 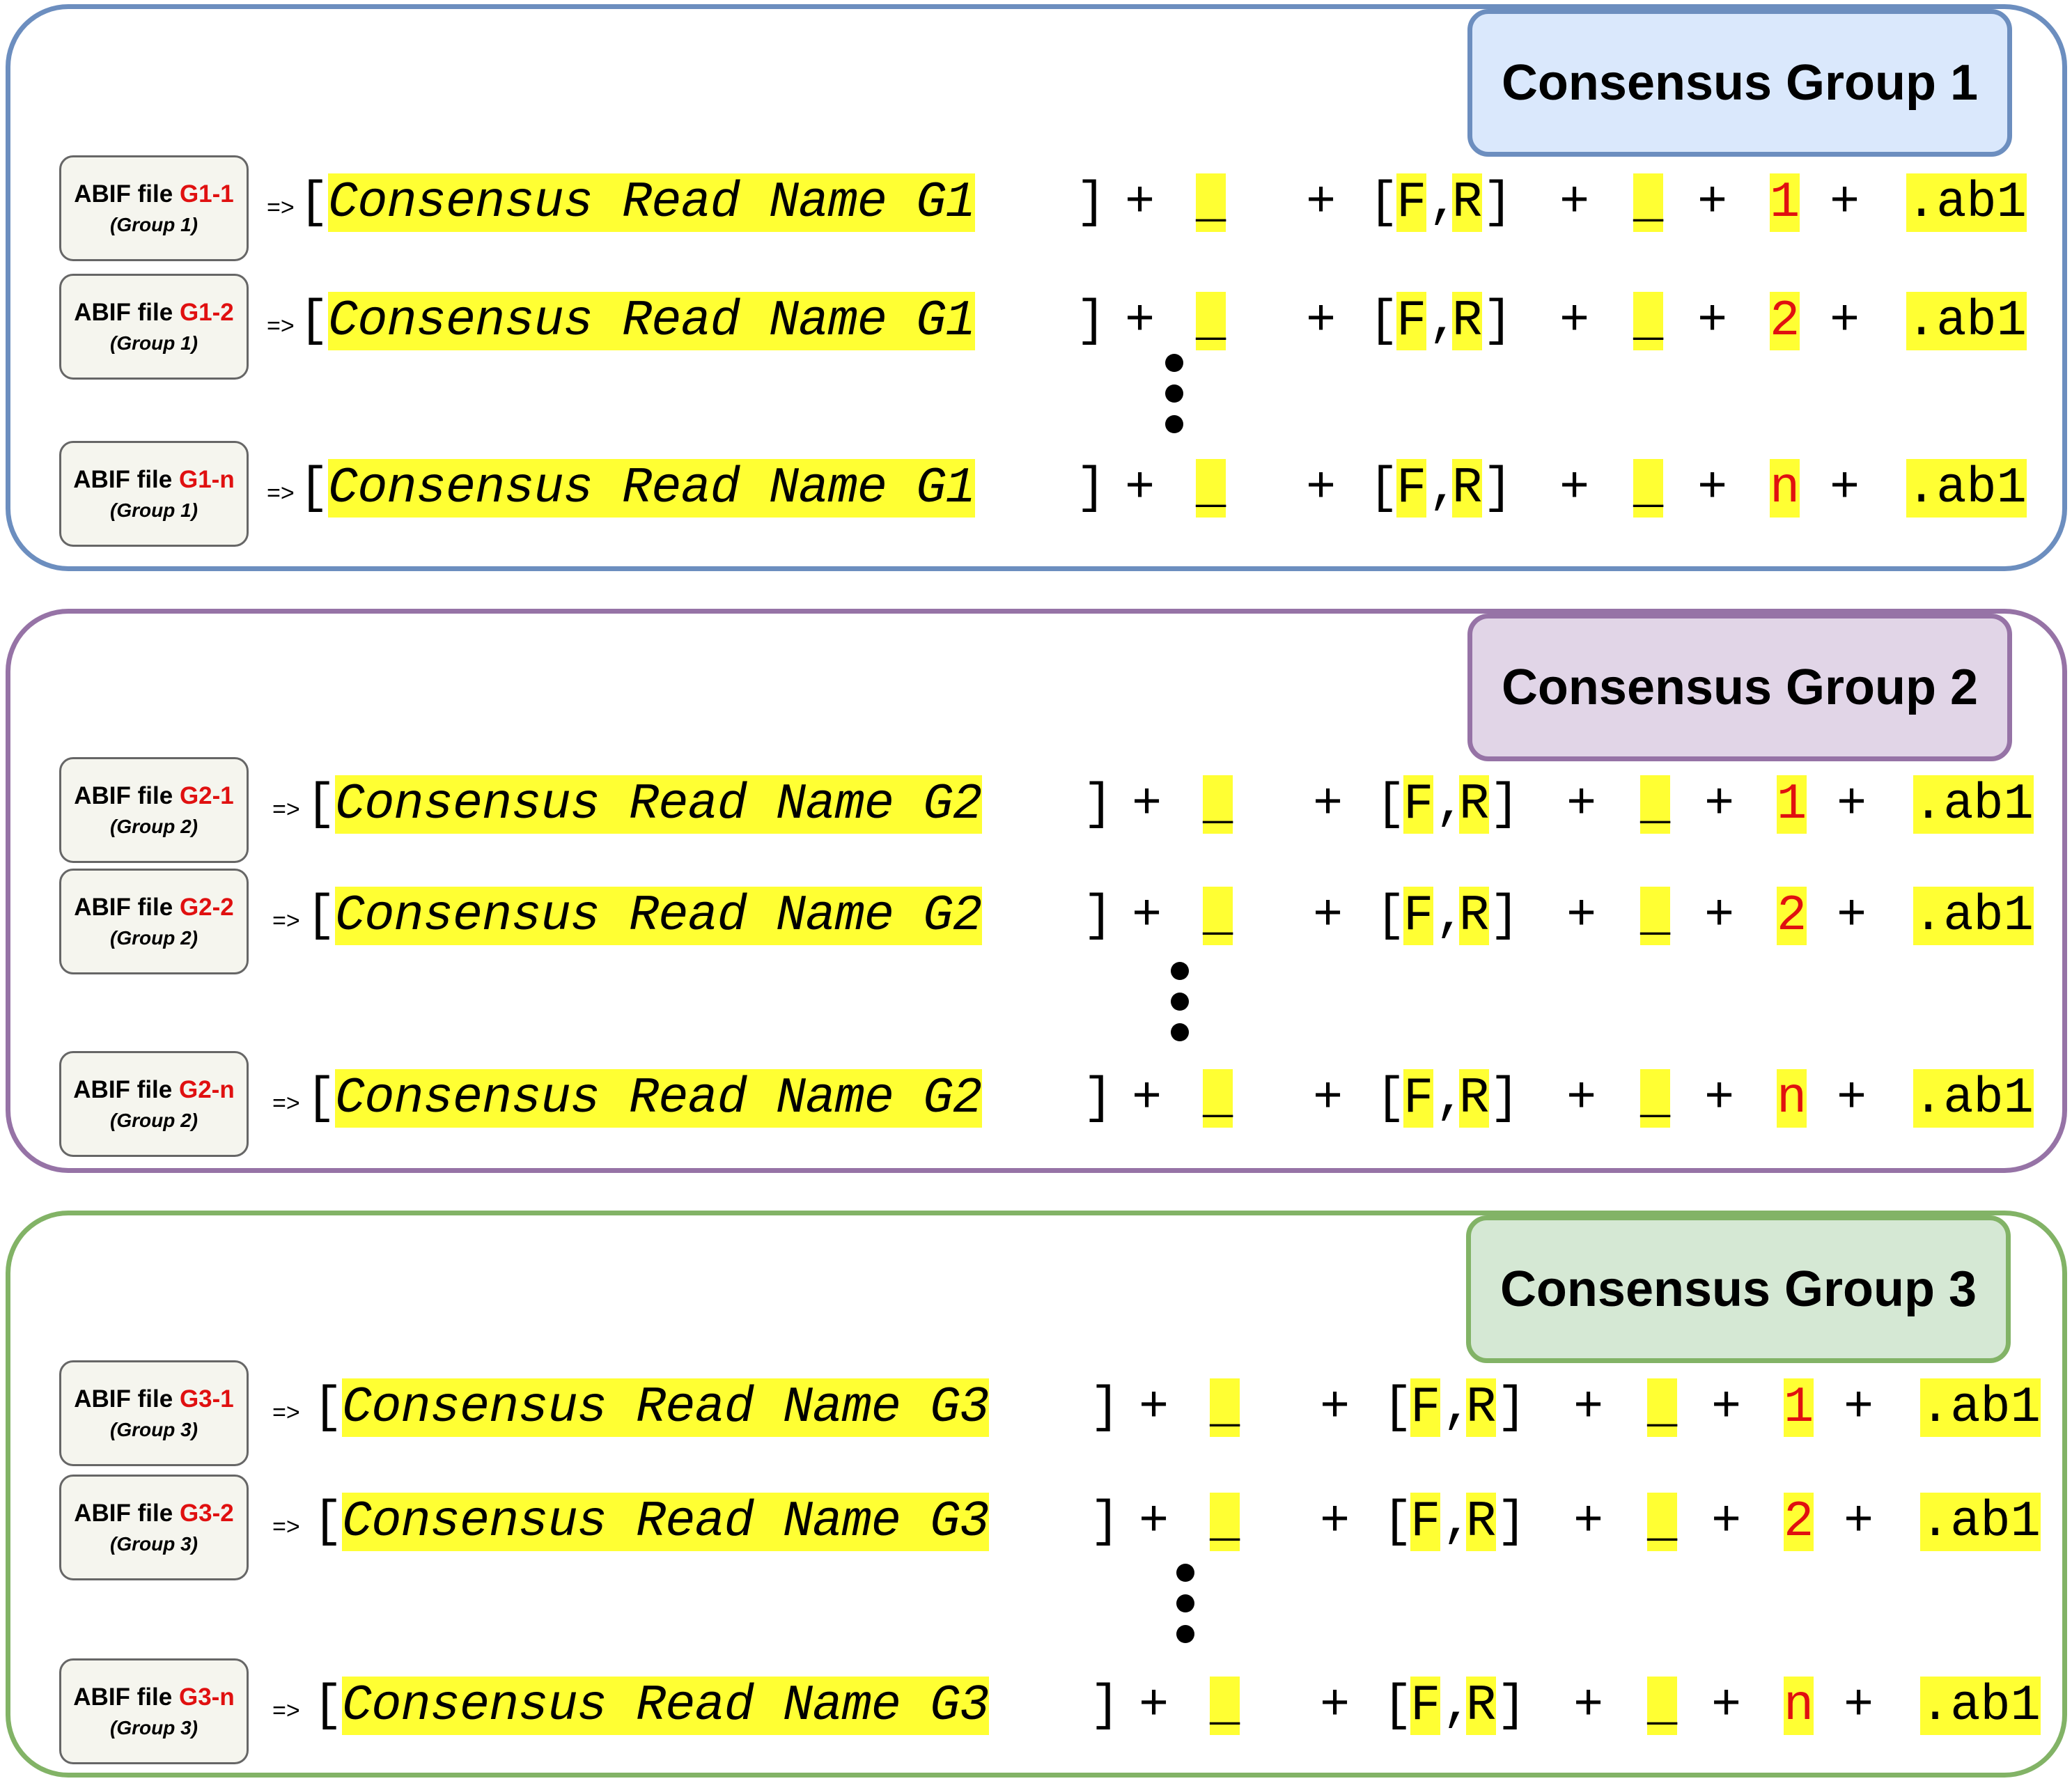 I want to click on read-name-token: Consensus Read Name G1, so click(x=652, y=321).